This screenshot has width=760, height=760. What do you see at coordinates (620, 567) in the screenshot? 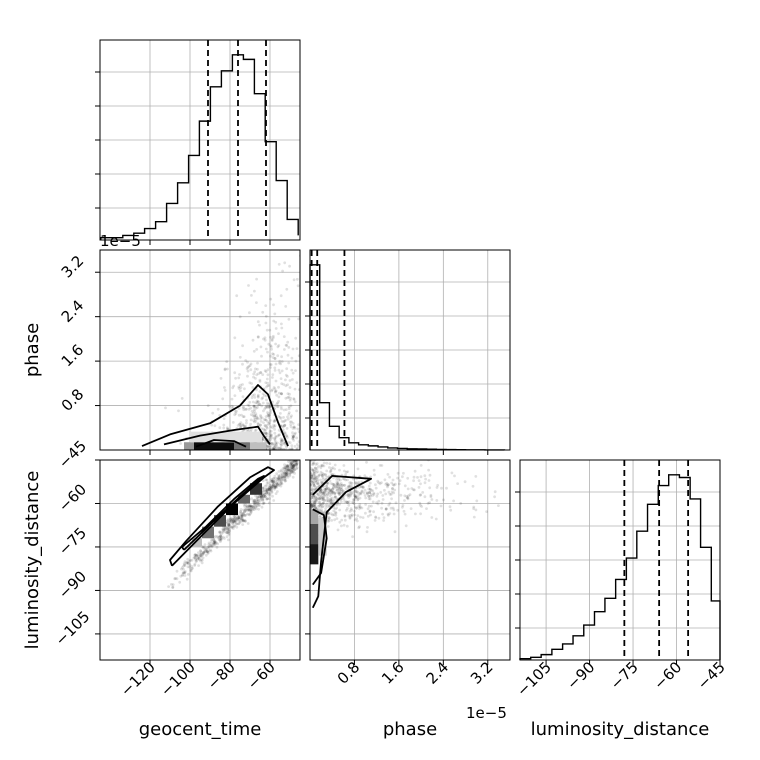
I see `luminosity_distance-hist-step` at bounding box center [620, 567].